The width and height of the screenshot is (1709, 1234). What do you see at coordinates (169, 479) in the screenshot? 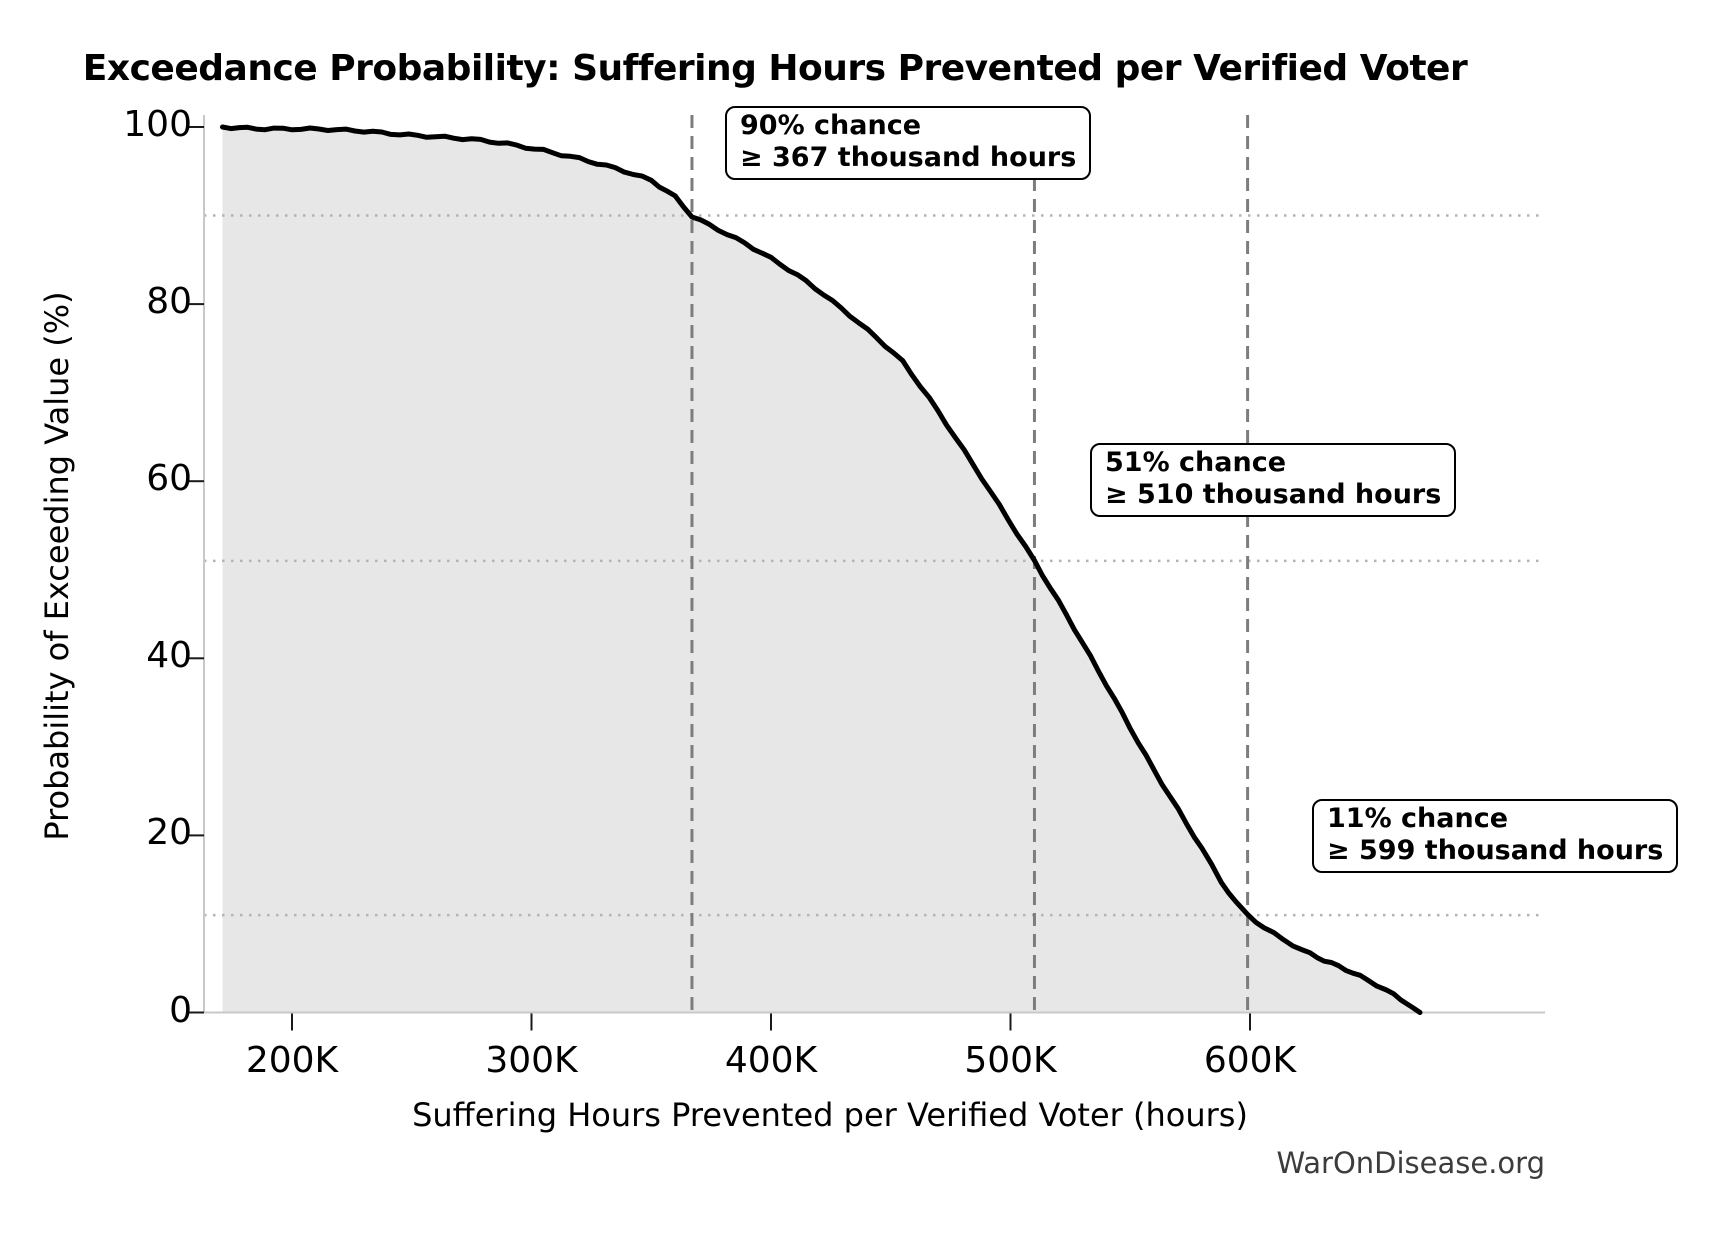
I see `y-tick-label: 60` at bounding box center [169, 479].